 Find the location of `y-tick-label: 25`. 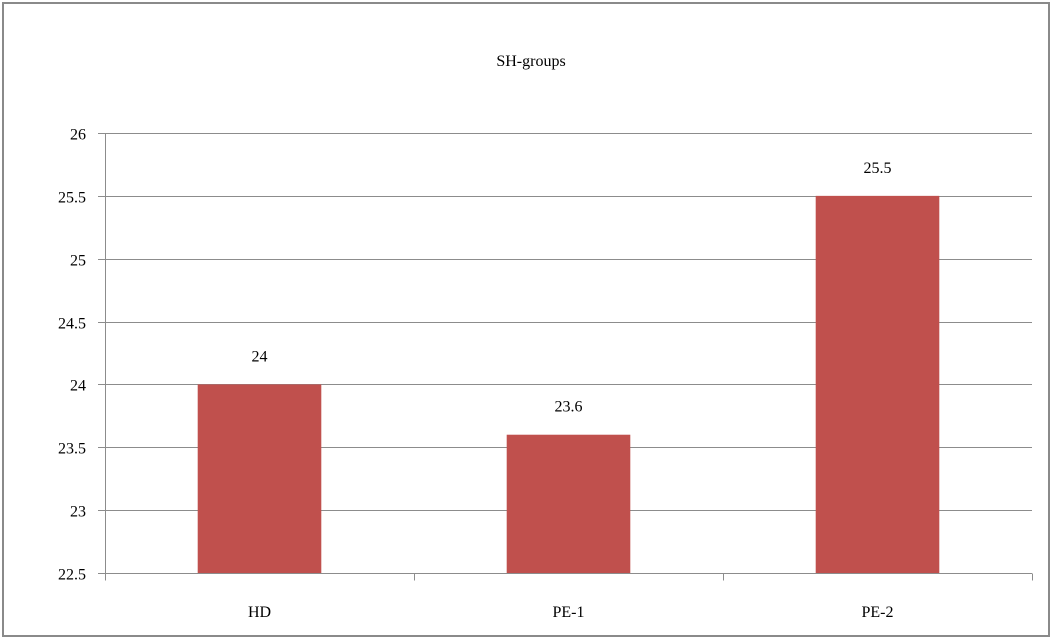

y-tick-label: 25 is located at coordinates (78, 261).